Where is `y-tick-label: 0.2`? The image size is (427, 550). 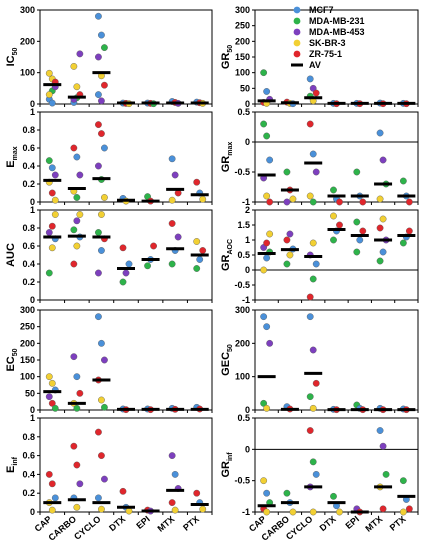 y-tick-label: 0.2 is located at coordinates (28, 493).